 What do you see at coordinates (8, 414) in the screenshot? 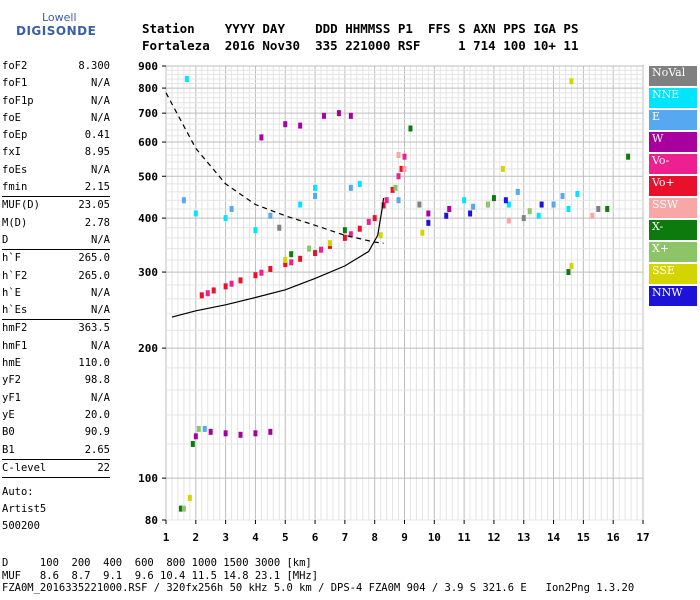
I see `param-label: yE` at bounding box center [8, 414].